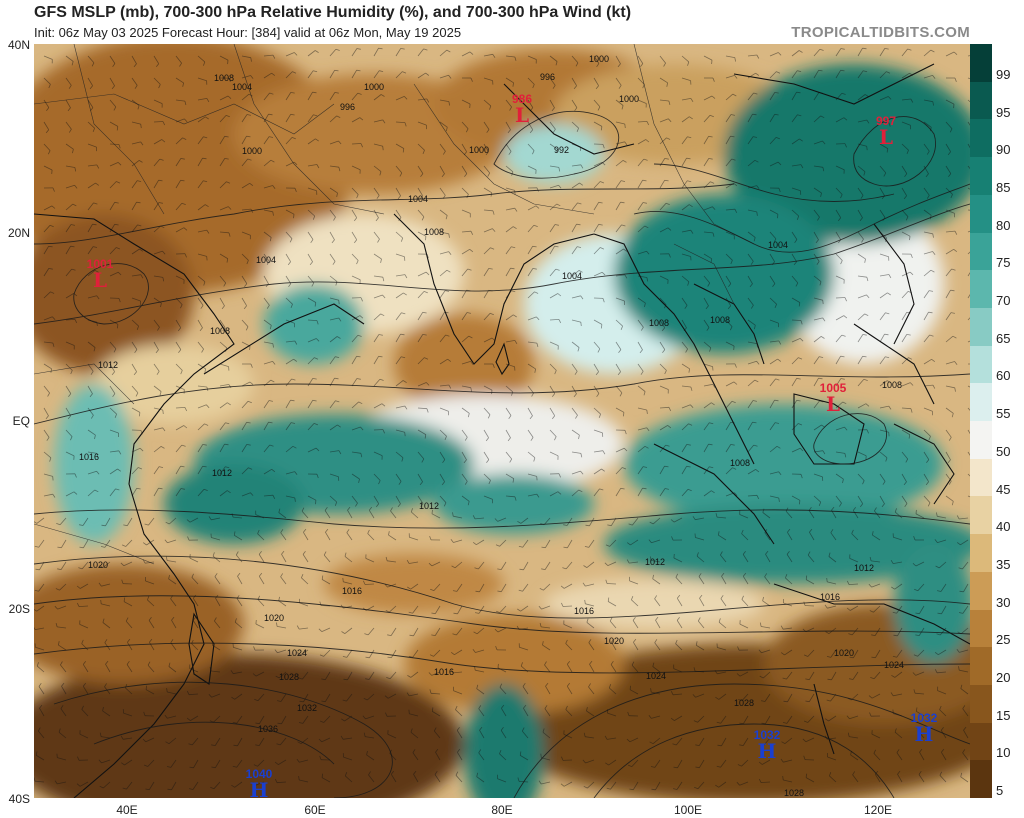 The height and width of the screenshot is (818, 1024). Describe the element at coordinates (833, 397) in the screenshot. I see `pressure-center-low: 1005 L` at that location.